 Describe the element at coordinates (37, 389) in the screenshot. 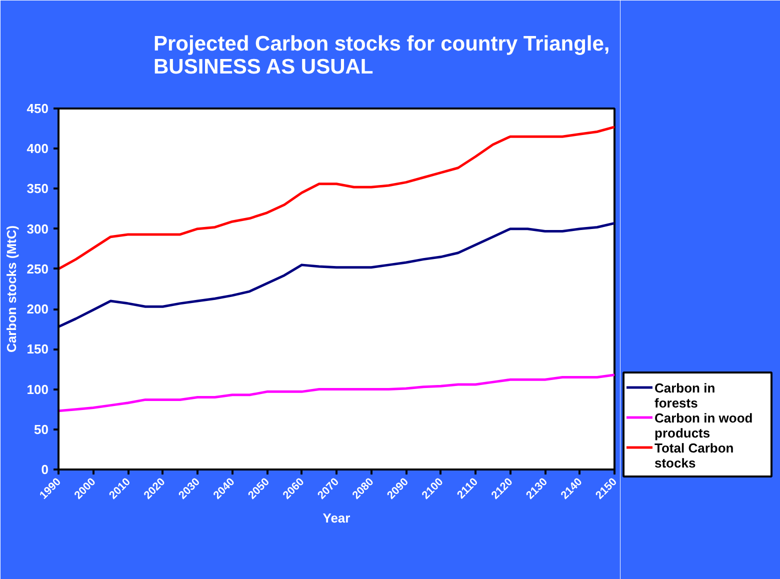

I see `y-tick-label: 100` at that location.